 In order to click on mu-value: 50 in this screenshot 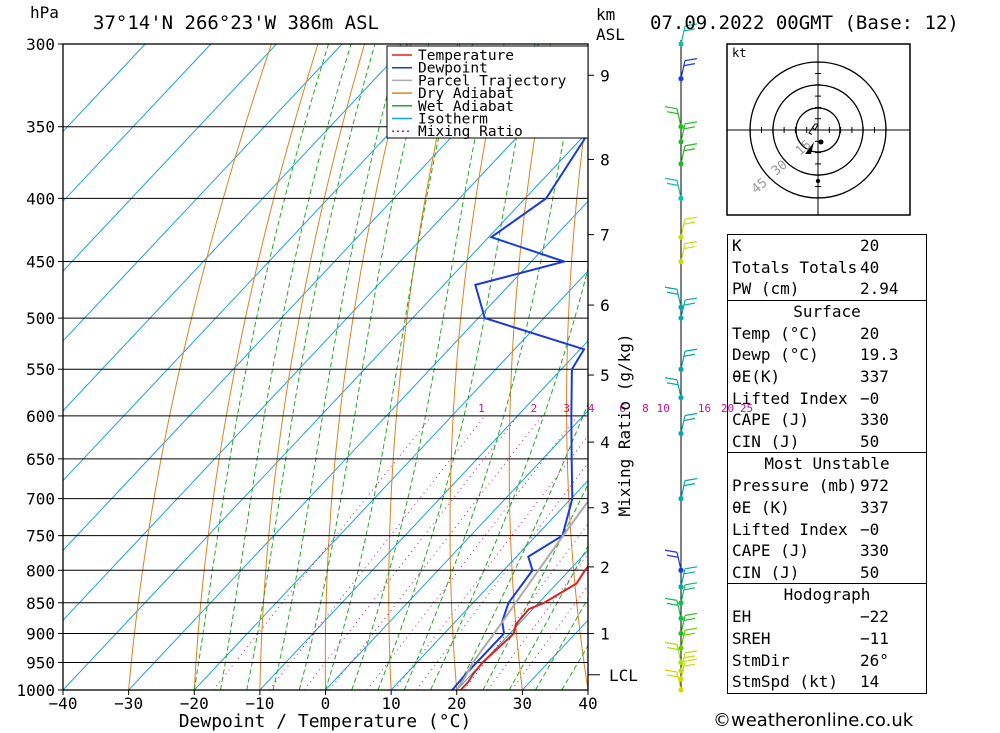, I will do `click(870, 572)`.